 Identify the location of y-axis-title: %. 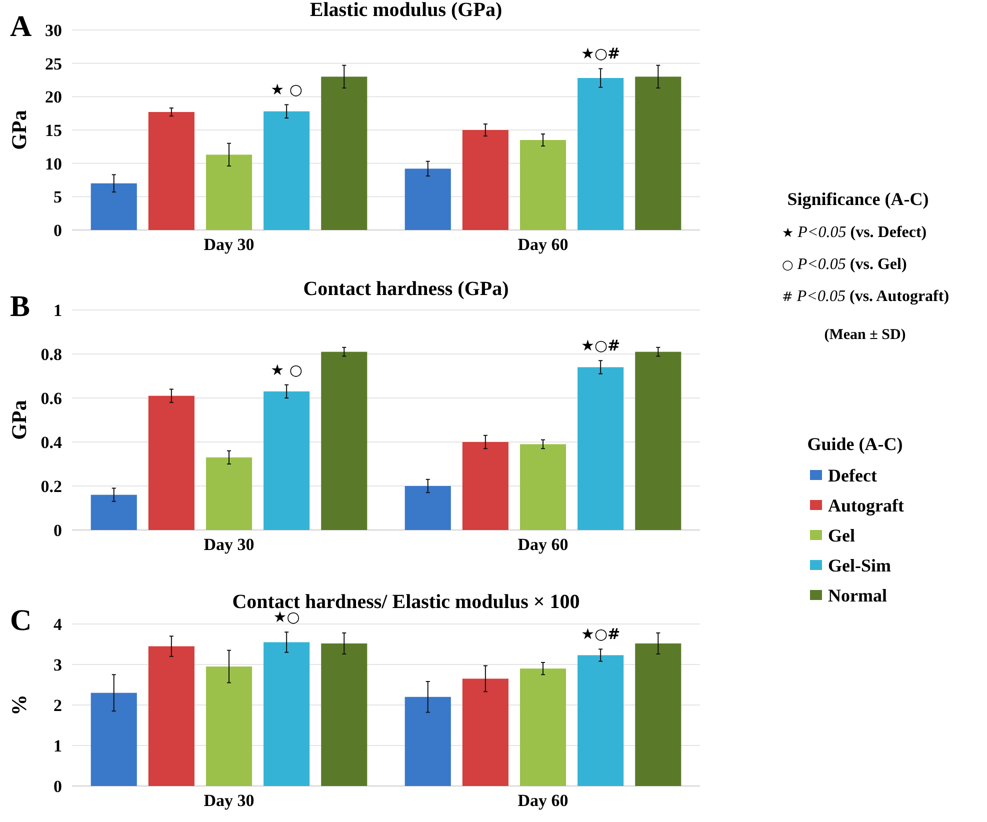
(19, 705).